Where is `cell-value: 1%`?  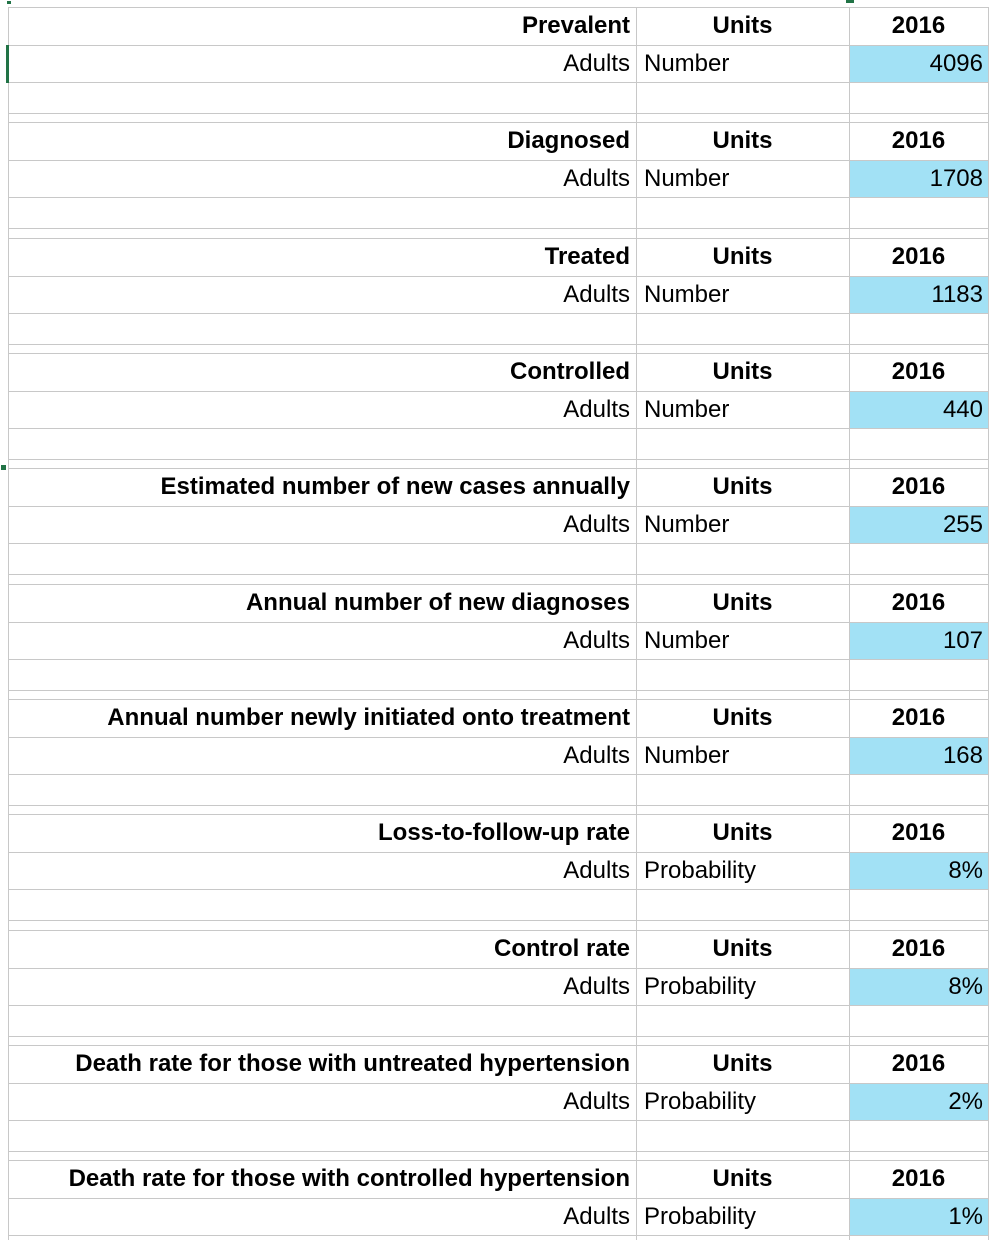
cell-value: 1% is located at coordinates (918, 1217).